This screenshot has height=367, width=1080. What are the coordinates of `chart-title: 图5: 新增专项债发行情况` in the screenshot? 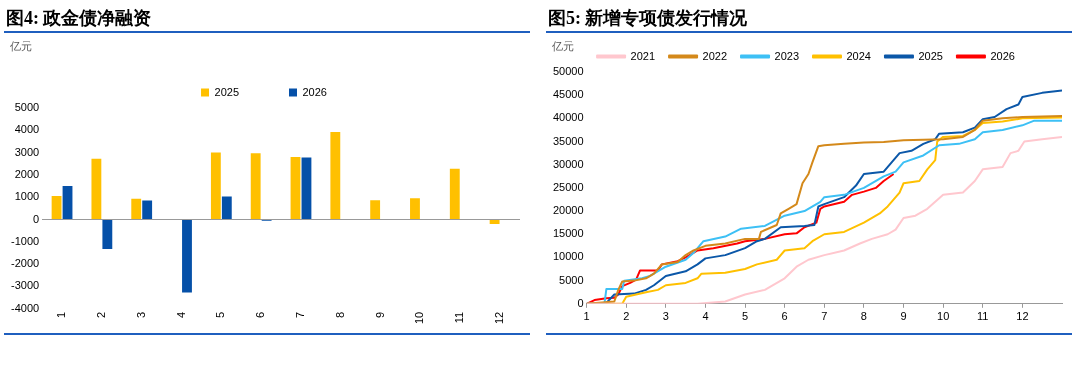 It's located at (809, 16).